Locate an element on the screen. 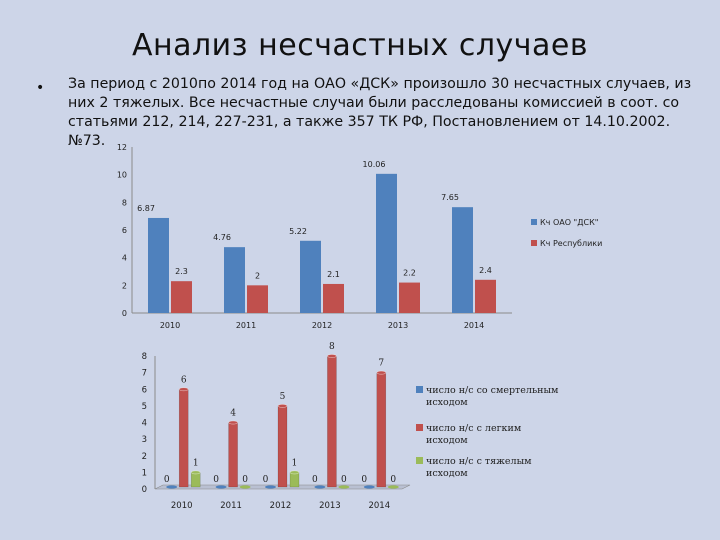  data-label: 7 is located at coordinates (381, 364).